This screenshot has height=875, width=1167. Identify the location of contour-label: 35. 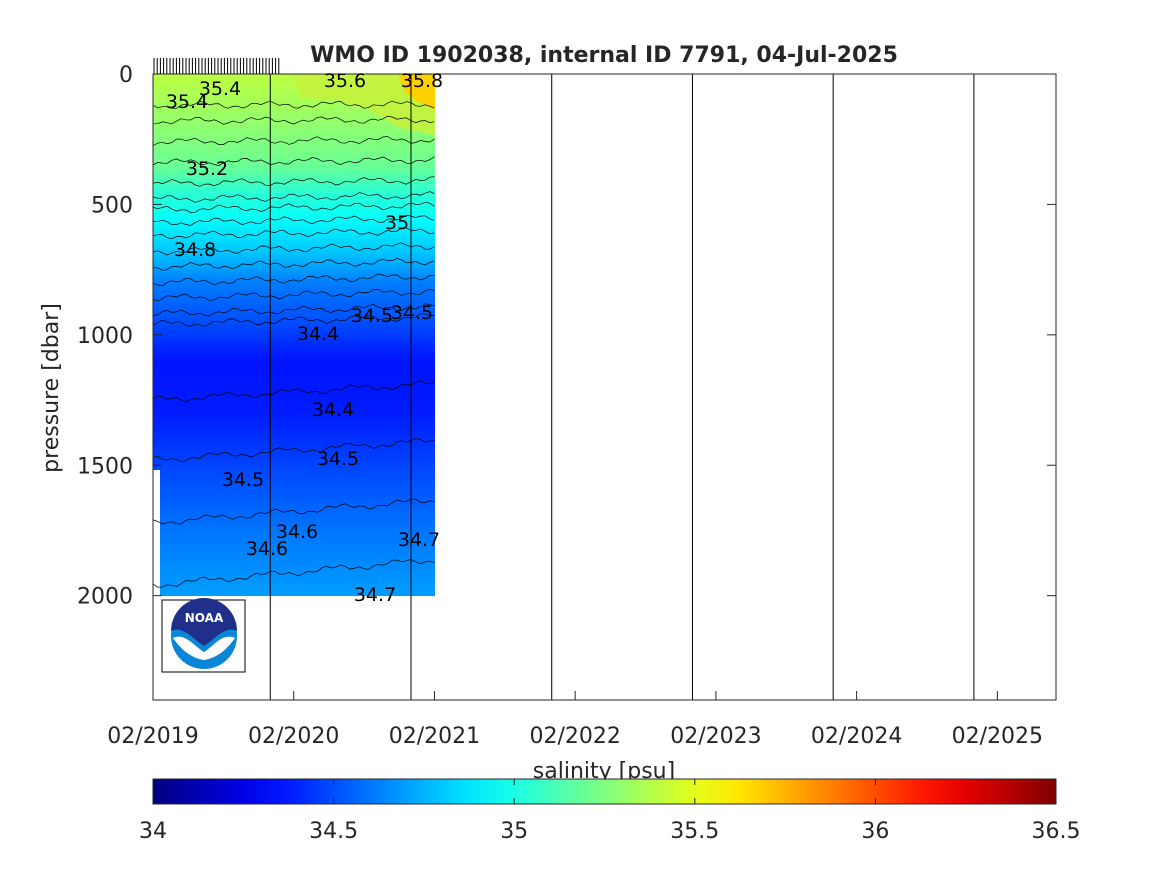
(397, 223).